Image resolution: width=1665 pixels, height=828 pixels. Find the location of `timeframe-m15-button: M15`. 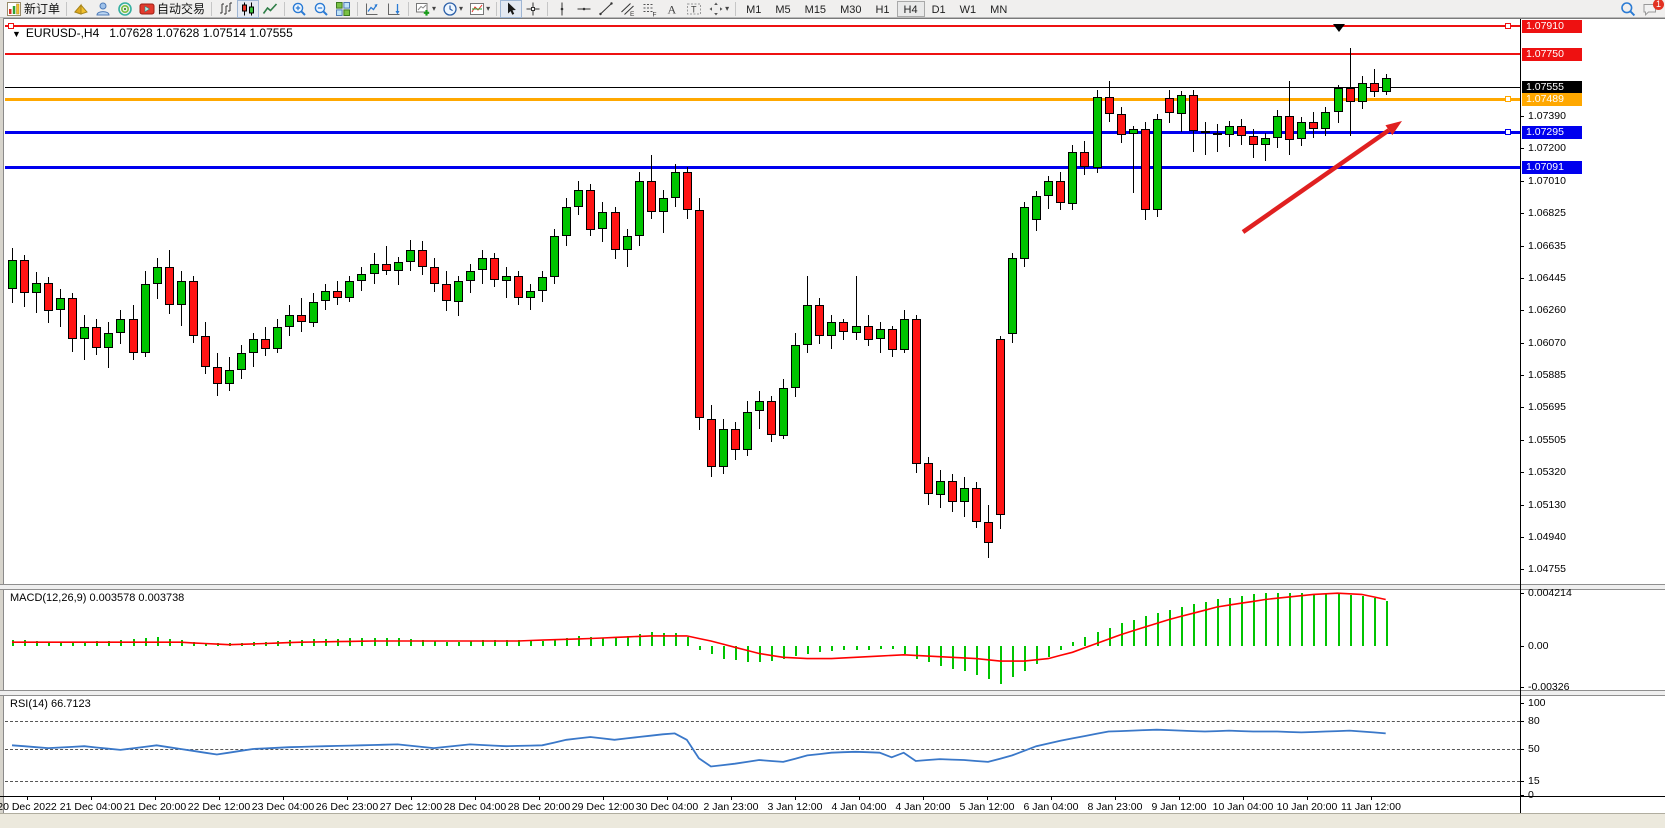

timeframe-m15-button: M15 is located at coordinates (815, 9).